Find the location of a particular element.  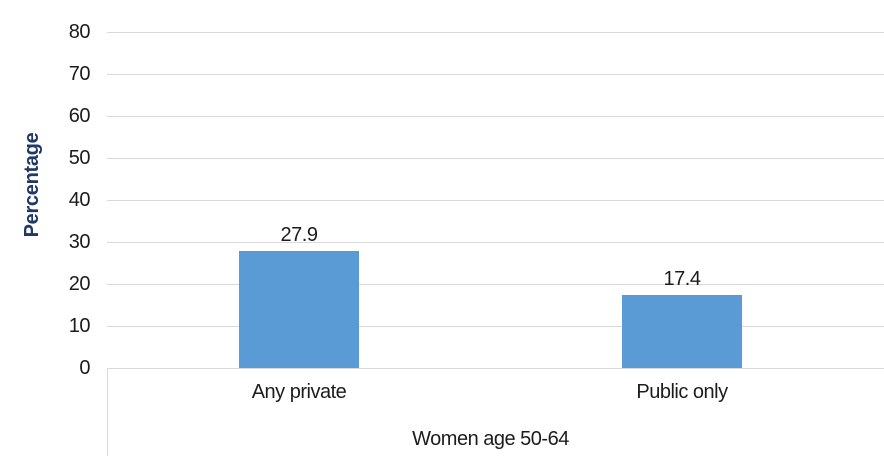

y-tick-label-50: 50 is located at coordinates (79, 158).